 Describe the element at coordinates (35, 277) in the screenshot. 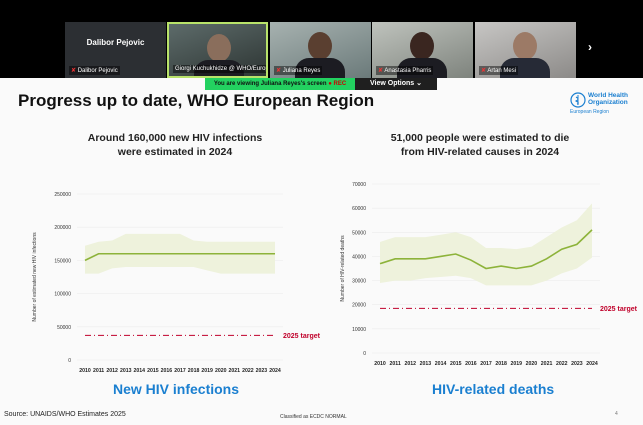

I see `y-axis-label: Number of estimated new HIV infections` at that location.